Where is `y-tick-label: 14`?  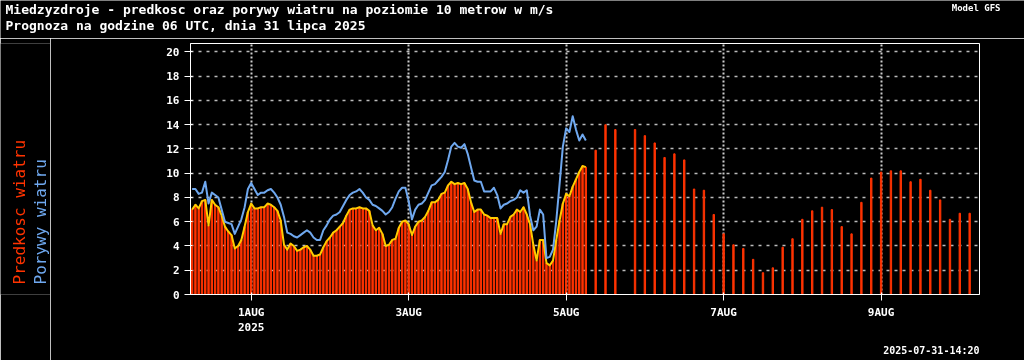
y-tick-label: 14 is located at coordinates (173, 125).